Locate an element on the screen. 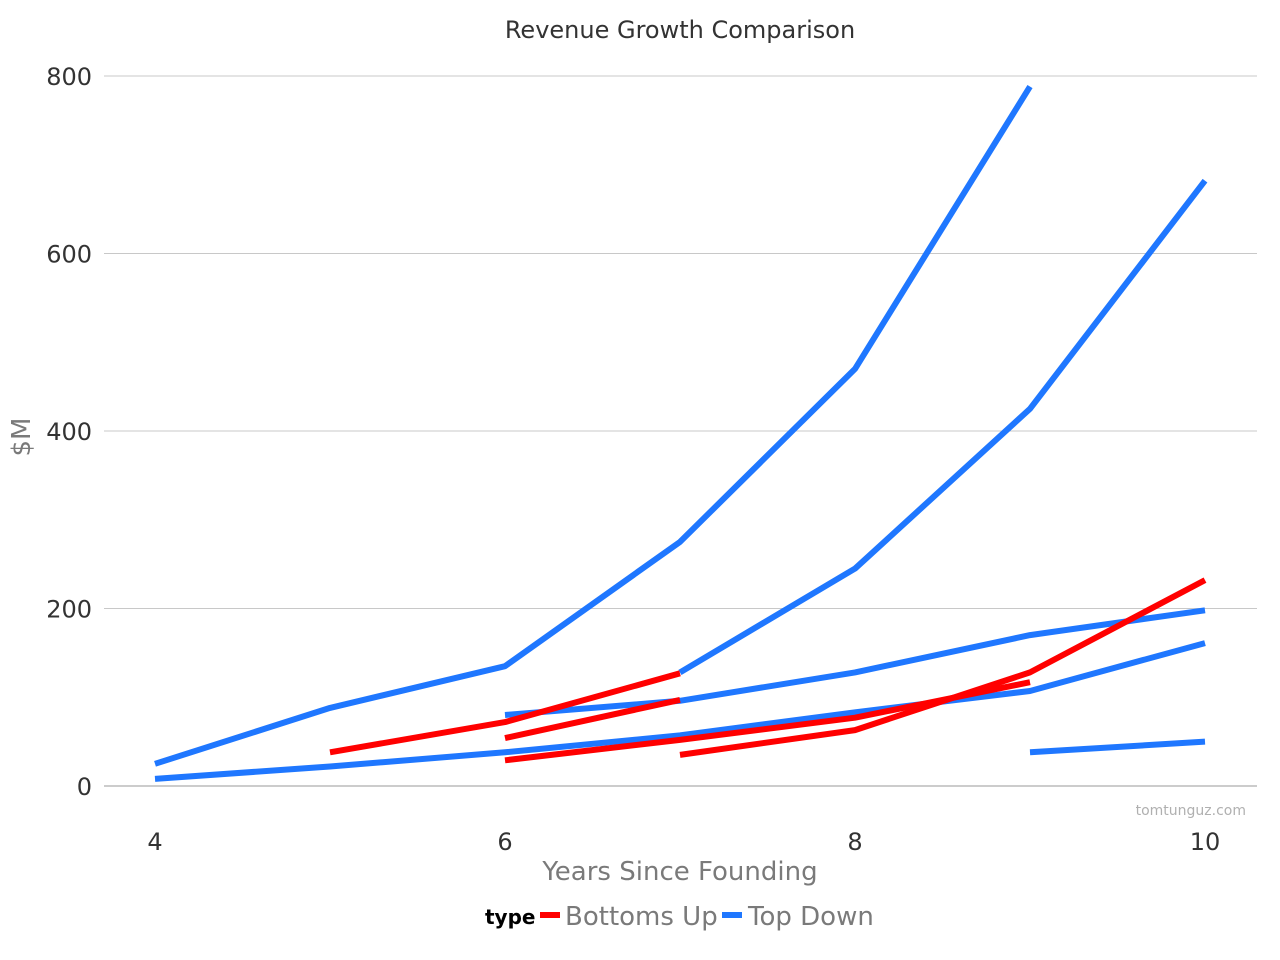 This screenshot has width=1280, height=960. watermark: tomtunguz.com is located at coordinates (1191, 811).